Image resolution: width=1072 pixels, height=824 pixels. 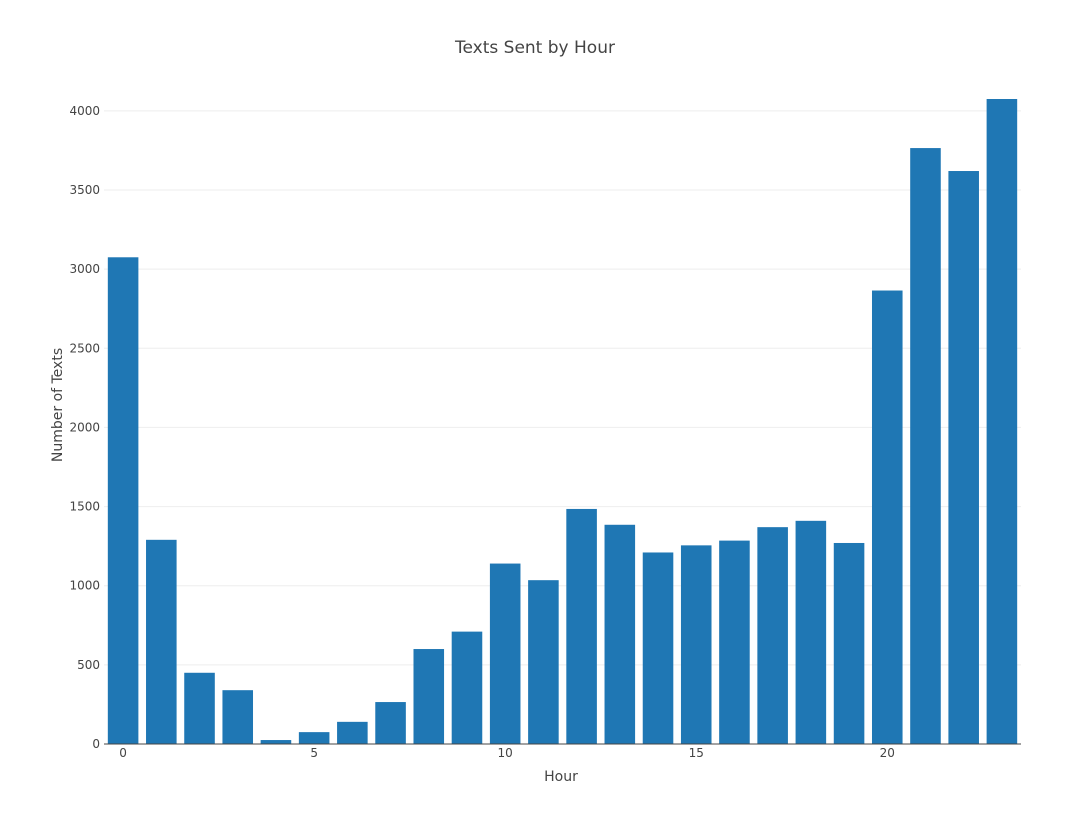 I want to click on y-tick-label-2500: 2500, so click(x=84, y=348).